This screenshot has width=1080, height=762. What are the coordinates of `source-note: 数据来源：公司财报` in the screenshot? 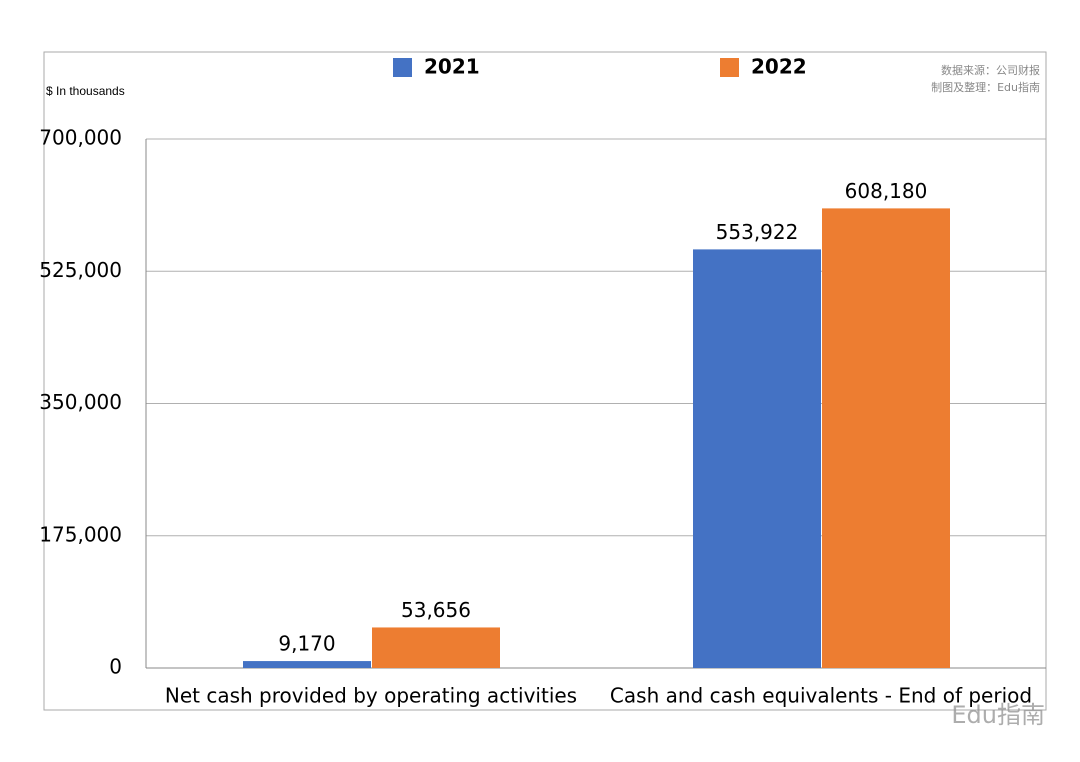 It's located at (990, 70).